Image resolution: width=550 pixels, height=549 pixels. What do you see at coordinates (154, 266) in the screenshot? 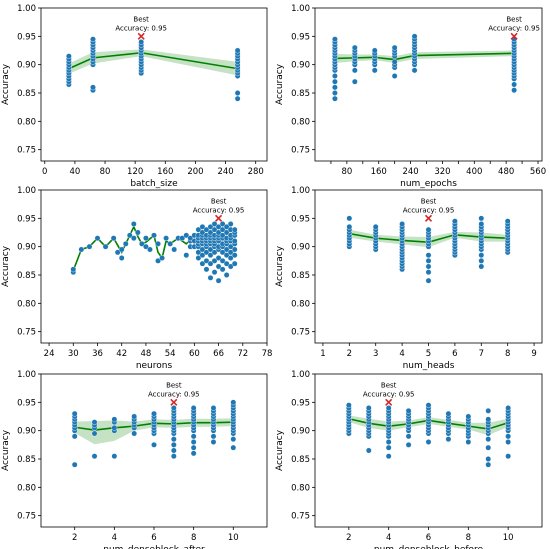
I see `axes-frame` at bounding box center [154, 266].